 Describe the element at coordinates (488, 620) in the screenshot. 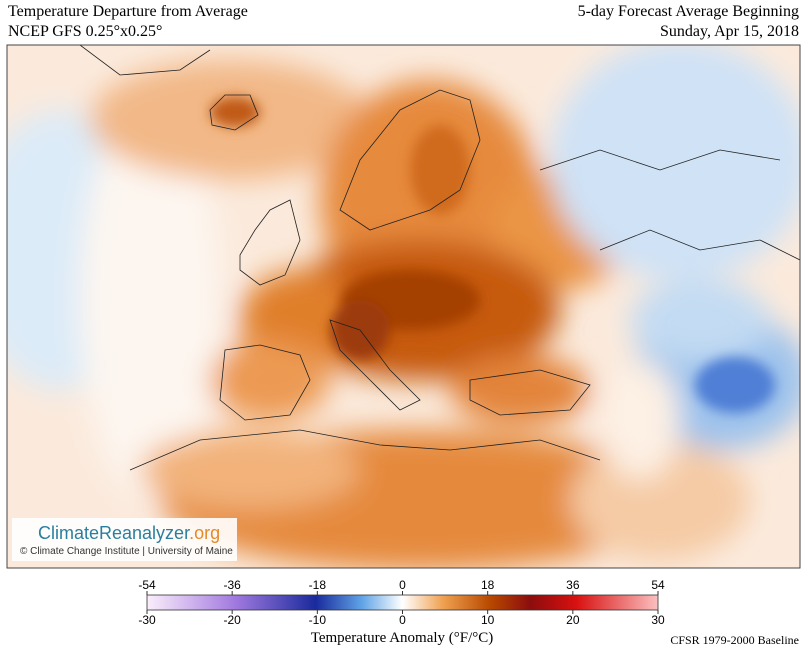

I see `c-tick-label: 10` at that location.